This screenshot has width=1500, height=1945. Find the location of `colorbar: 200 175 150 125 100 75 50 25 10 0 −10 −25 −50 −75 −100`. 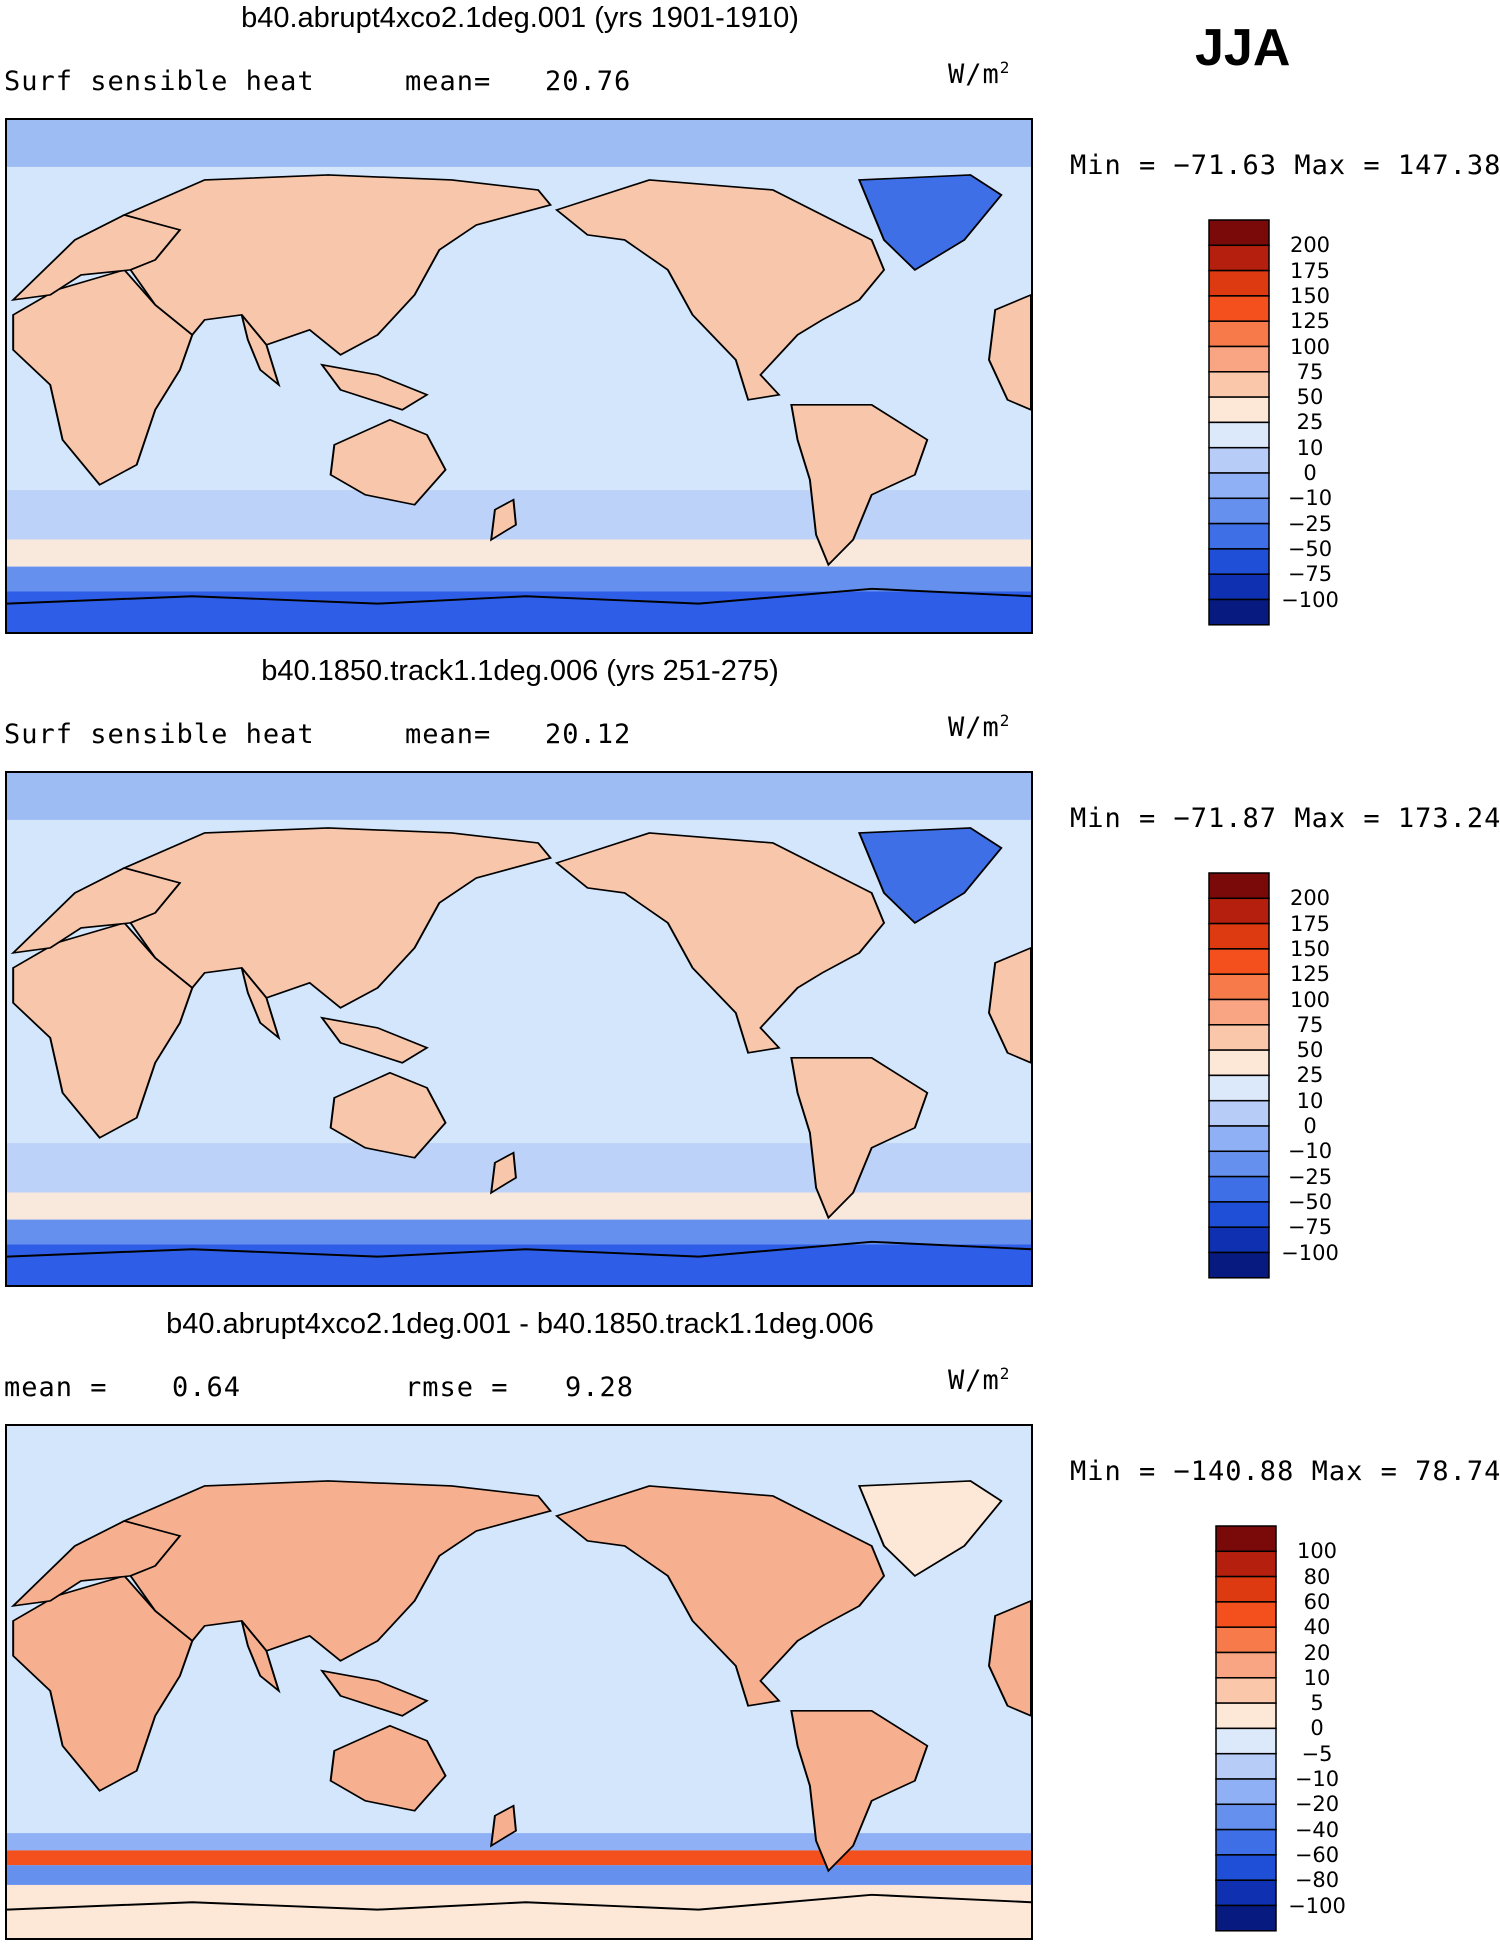

colorbar: 200 175 150 125 100 75 50 25 10 0 −10 −25 −50 −75 −100 is located at coordinates (1273, 422).